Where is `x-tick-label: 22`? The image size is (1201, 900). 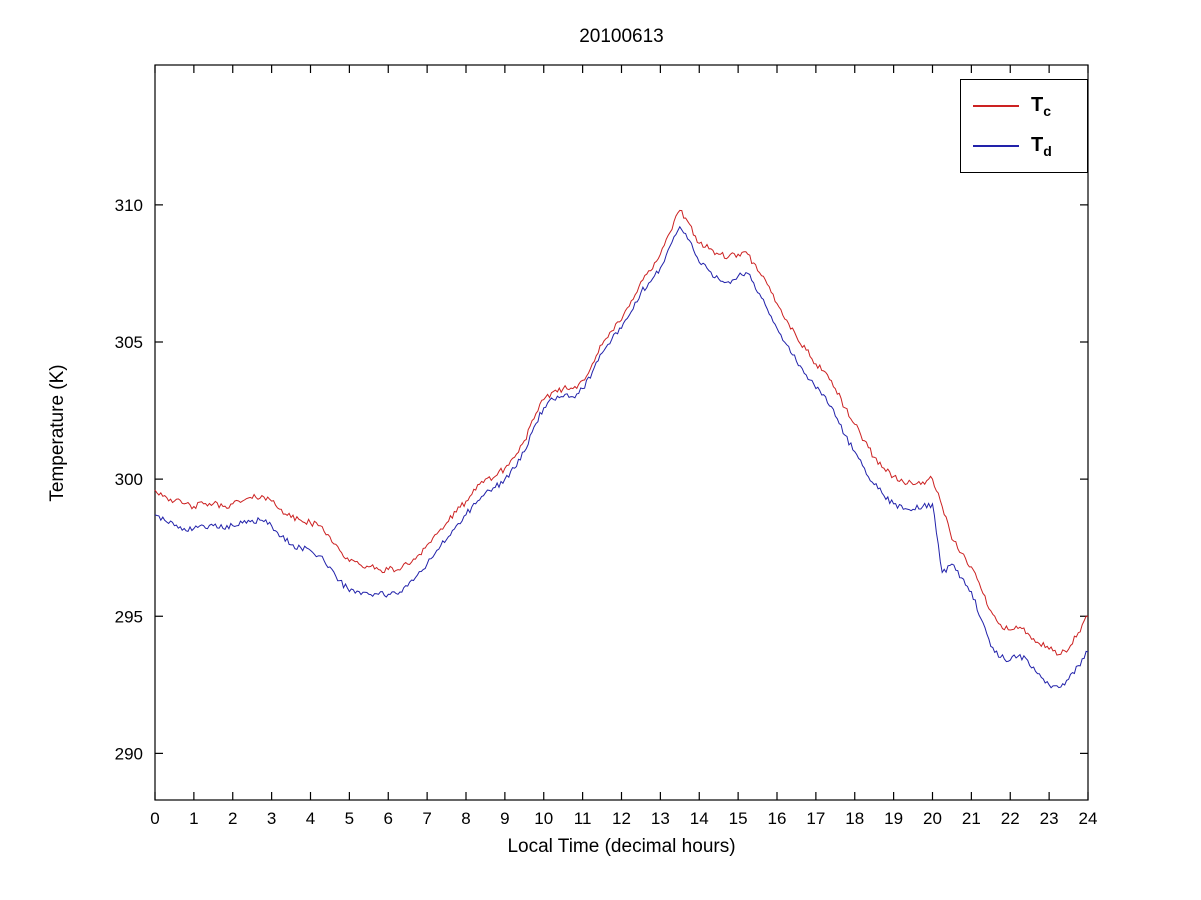 x-tick-label: 22 is located at coordinates (1010, 818).